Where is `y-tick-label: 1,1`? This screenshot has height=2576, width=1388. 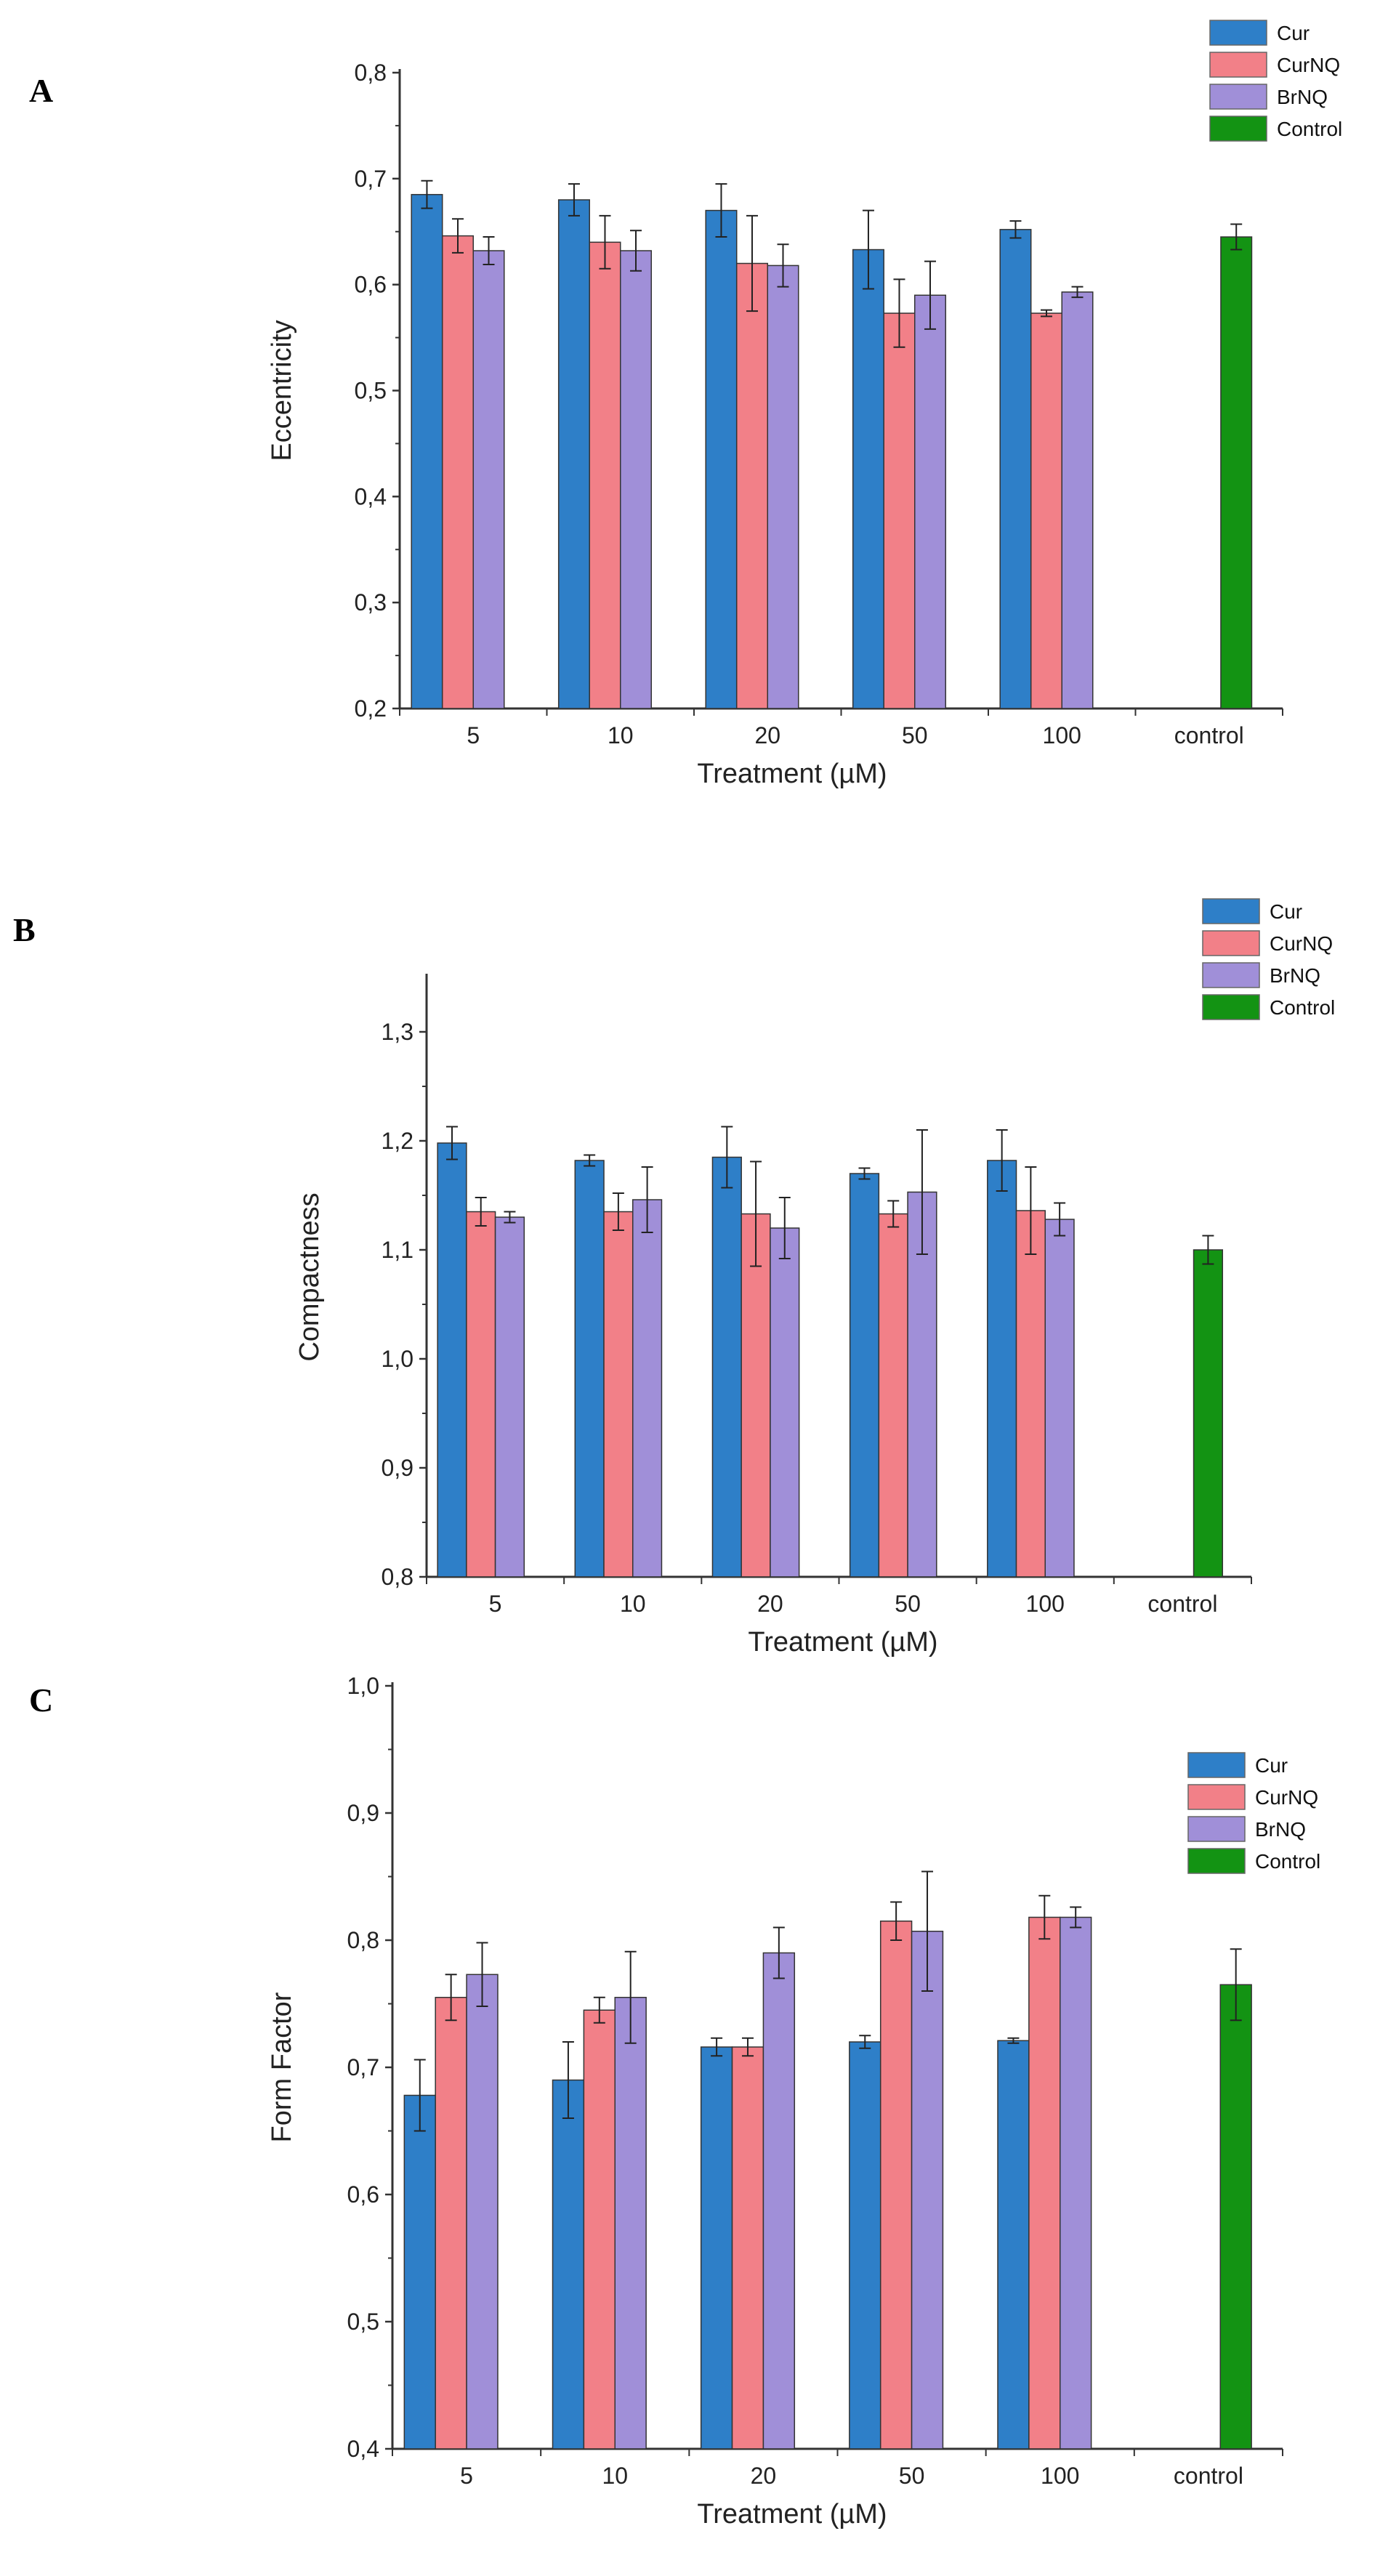 y-tick-label: 1,1 is located at coordinates (397, 1250).